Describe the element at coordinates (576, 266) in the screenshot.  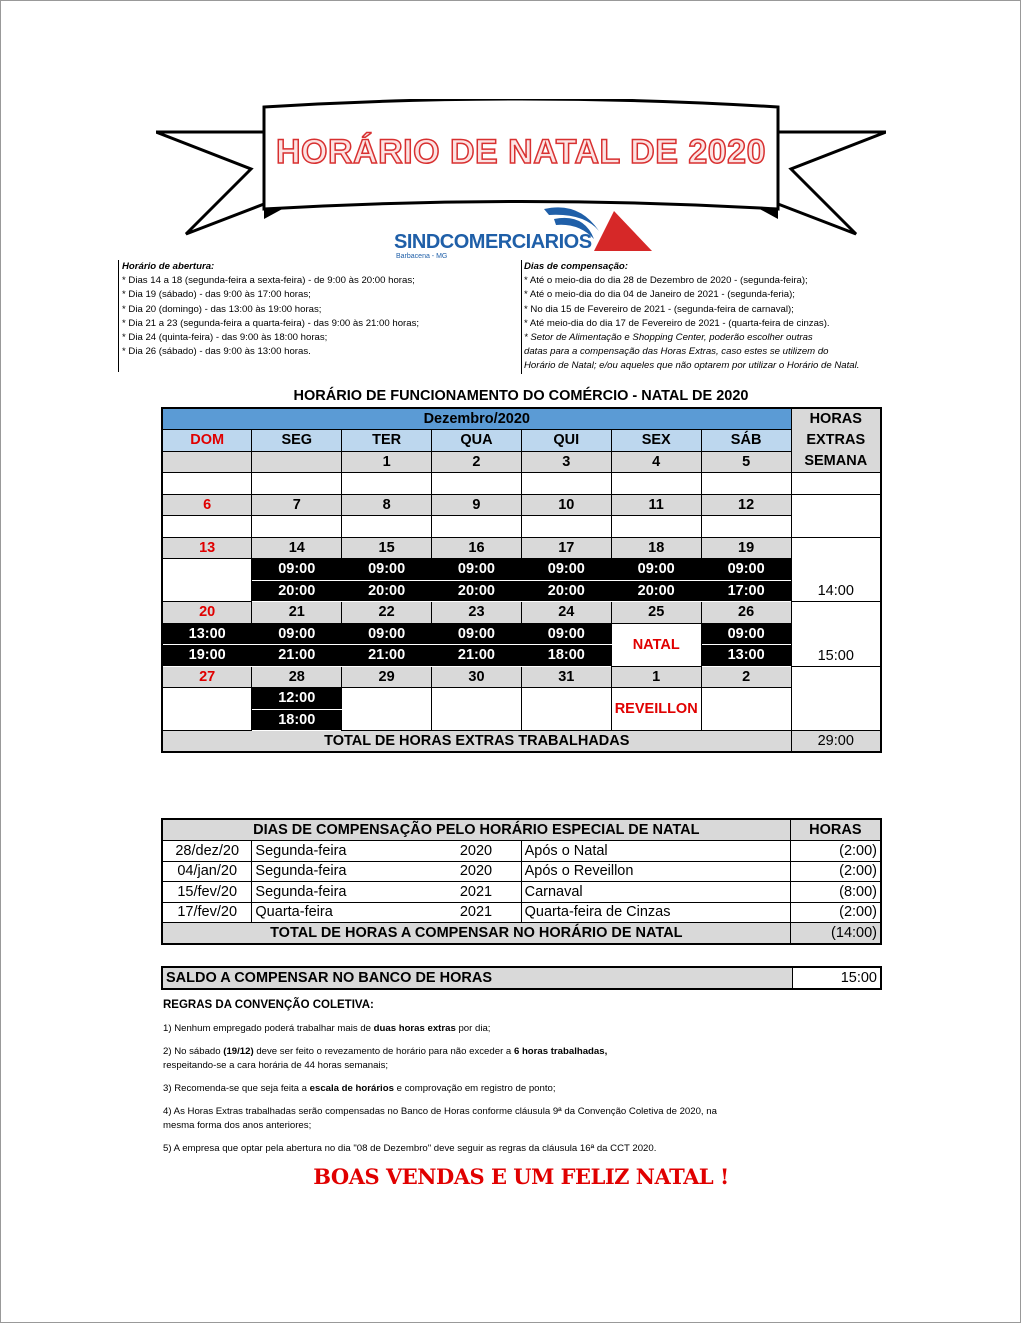
I see `compensation-heading: Dias de compensação:` at that location.